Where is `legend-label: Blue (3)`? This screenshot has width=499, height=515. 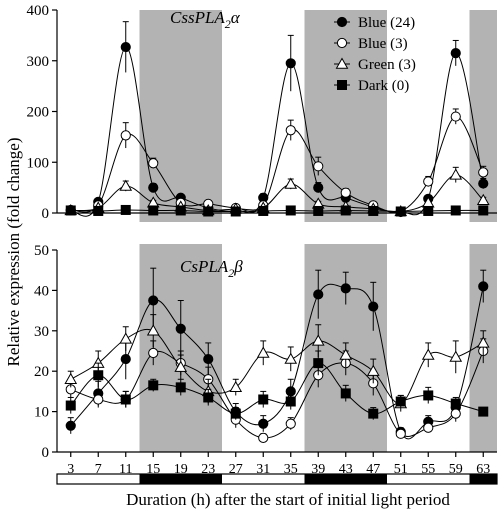
legend-label: Blue (3) is located at coordinates (383, 44).